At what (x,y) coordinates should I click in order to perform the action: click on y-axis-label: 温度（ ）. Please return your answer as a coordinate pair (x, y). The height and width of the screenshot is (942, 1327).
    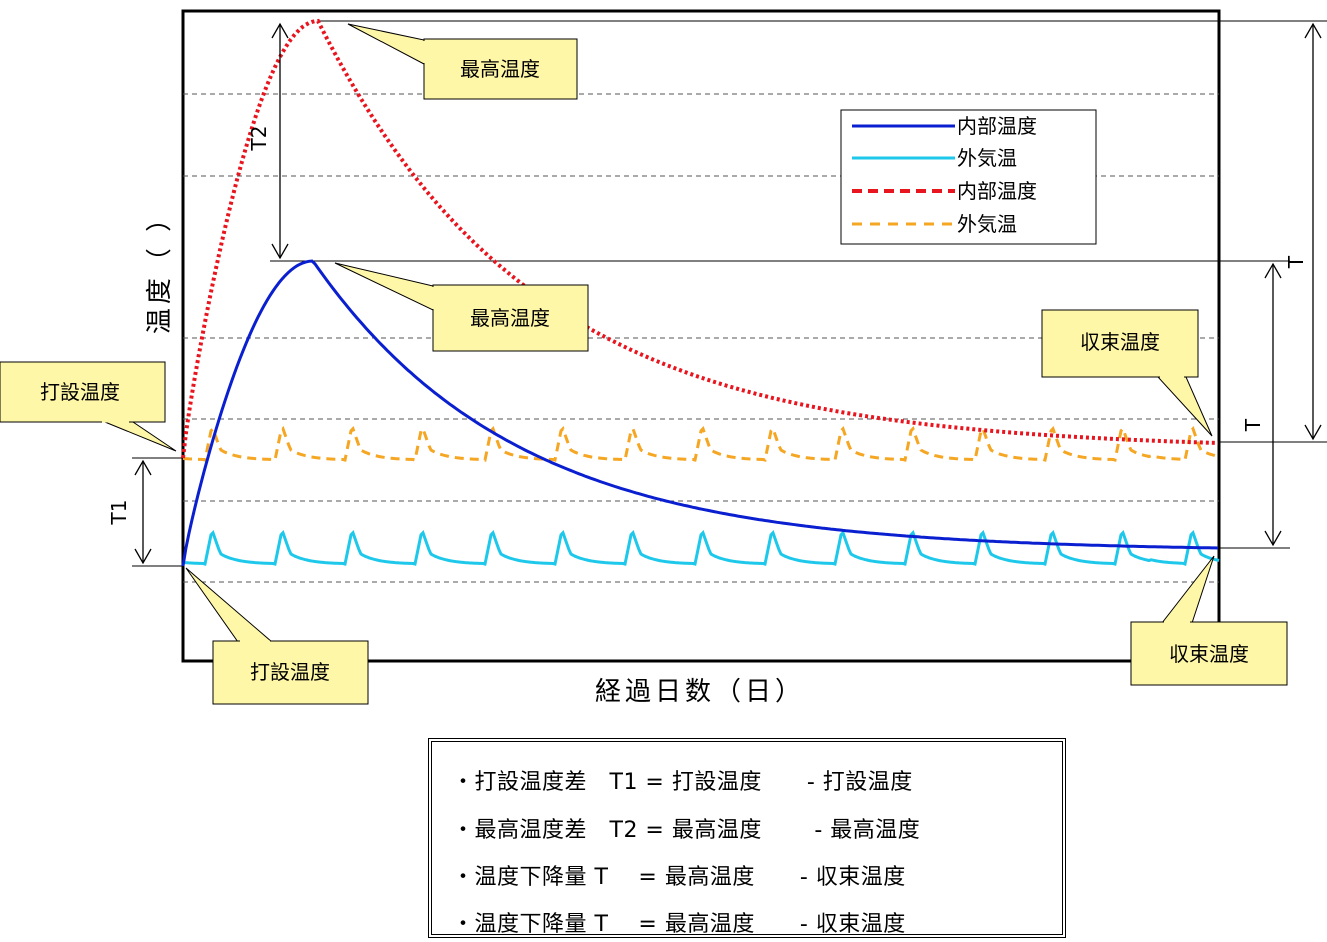
    Looking at the image, I should click on (160, 268).